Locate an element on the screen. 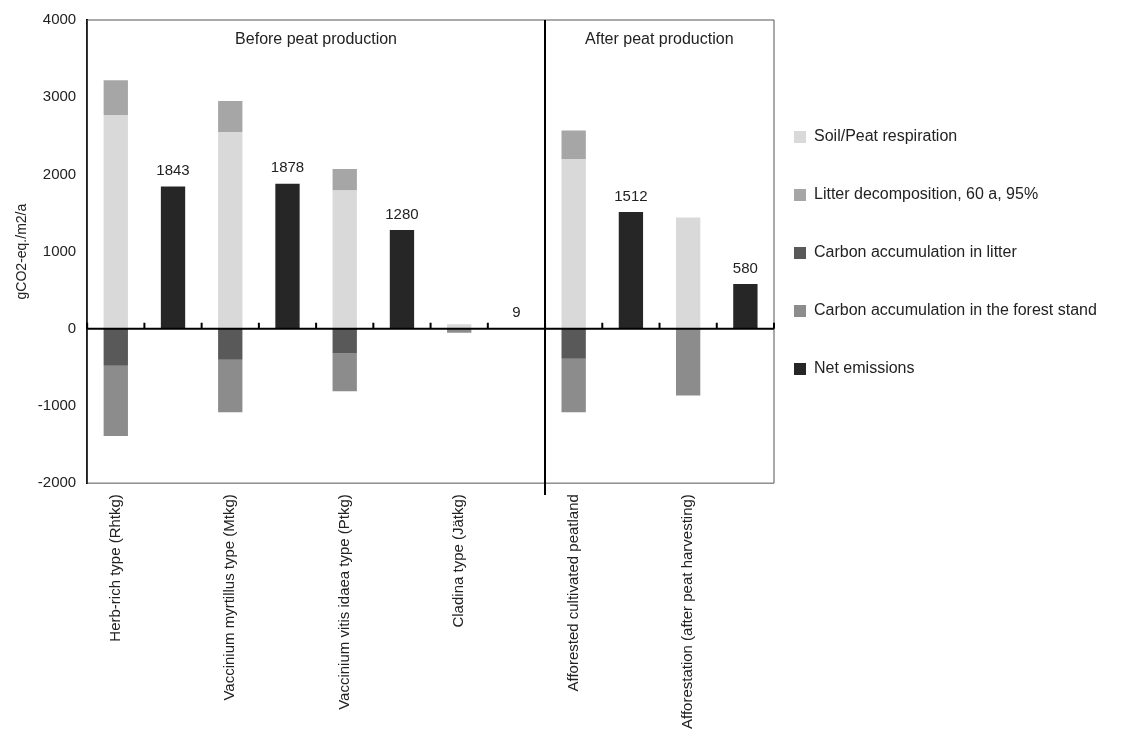 Image resolution: width=1134 pixels, height=742 pixels. x-tick-label: Herb-rich type (Rhtkg) is located at coordinates (114, 568).